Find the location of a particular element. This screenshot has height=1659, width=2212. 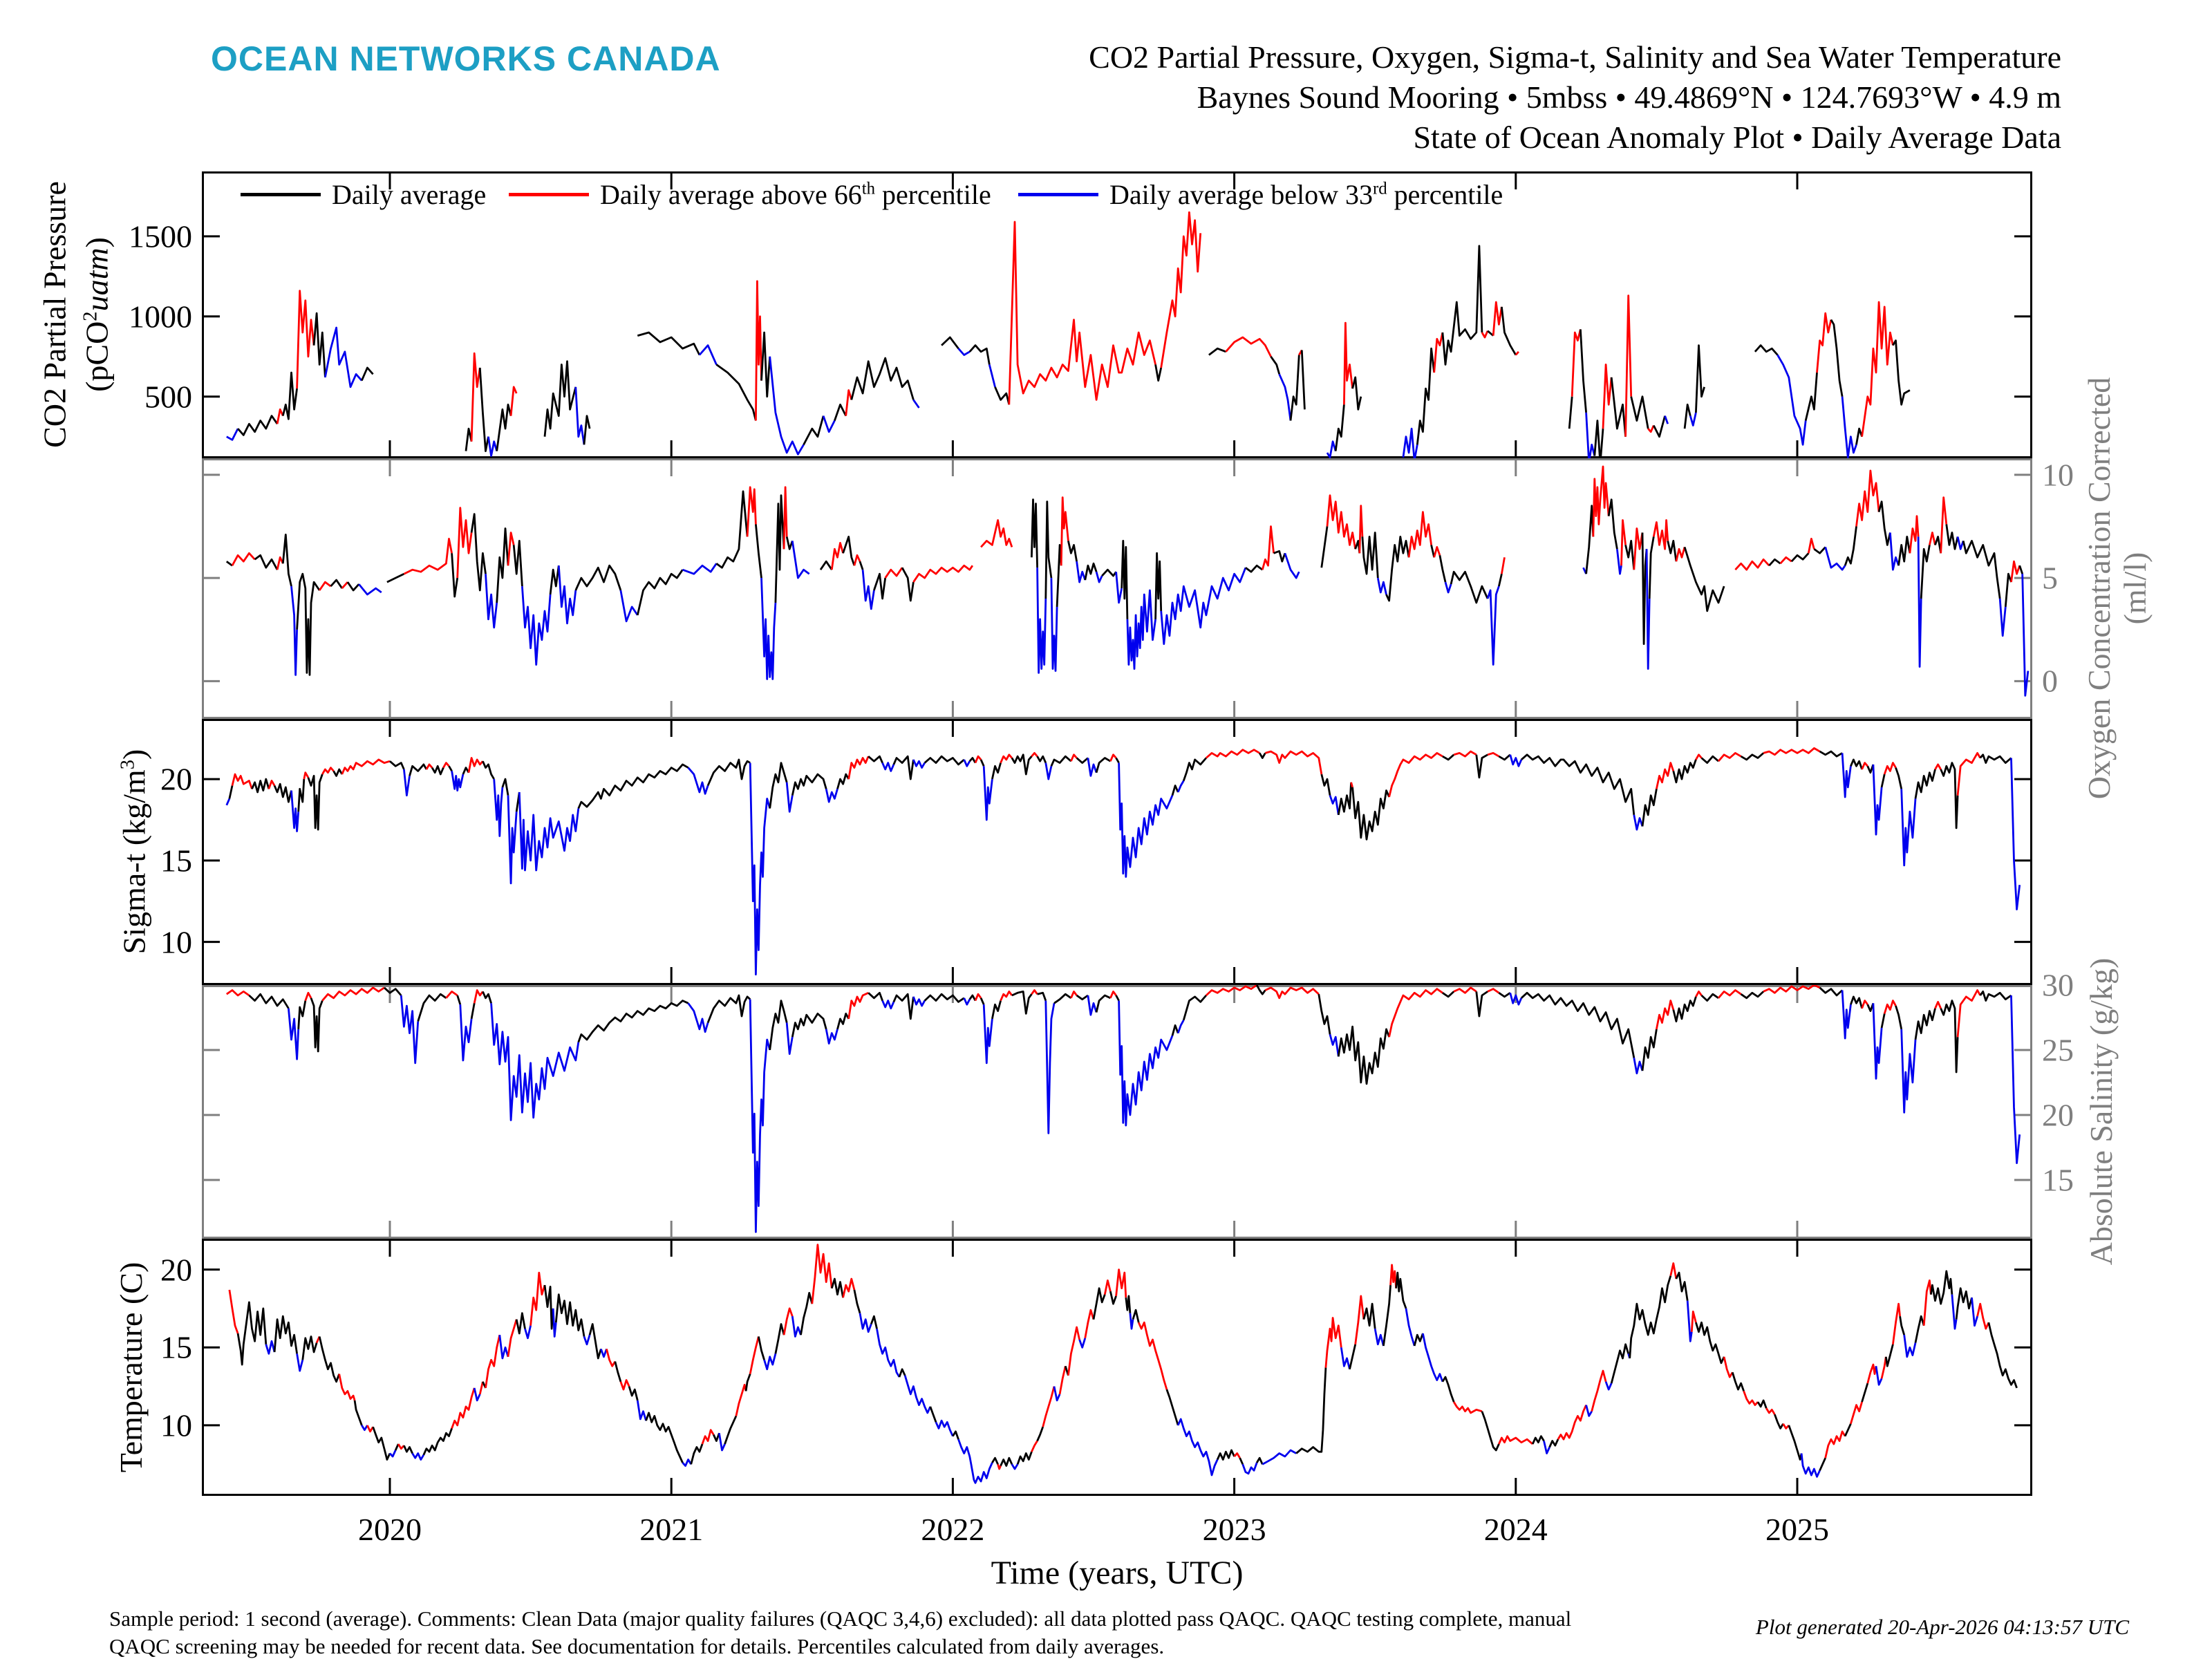

y-tick-label-temperature: 10 is located at coordinates (176, 1425).